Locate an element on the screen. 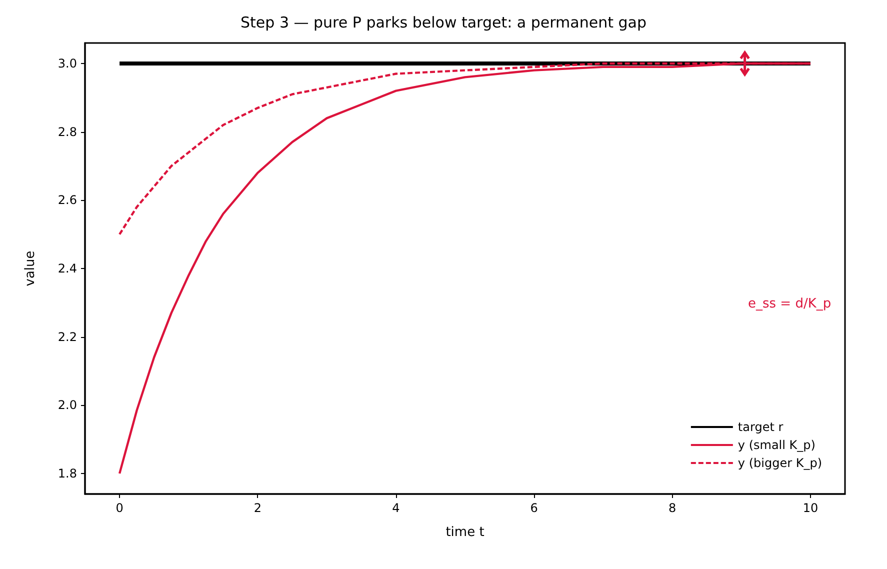  x-tick-label: 10 is located at coordinates (810, 508).